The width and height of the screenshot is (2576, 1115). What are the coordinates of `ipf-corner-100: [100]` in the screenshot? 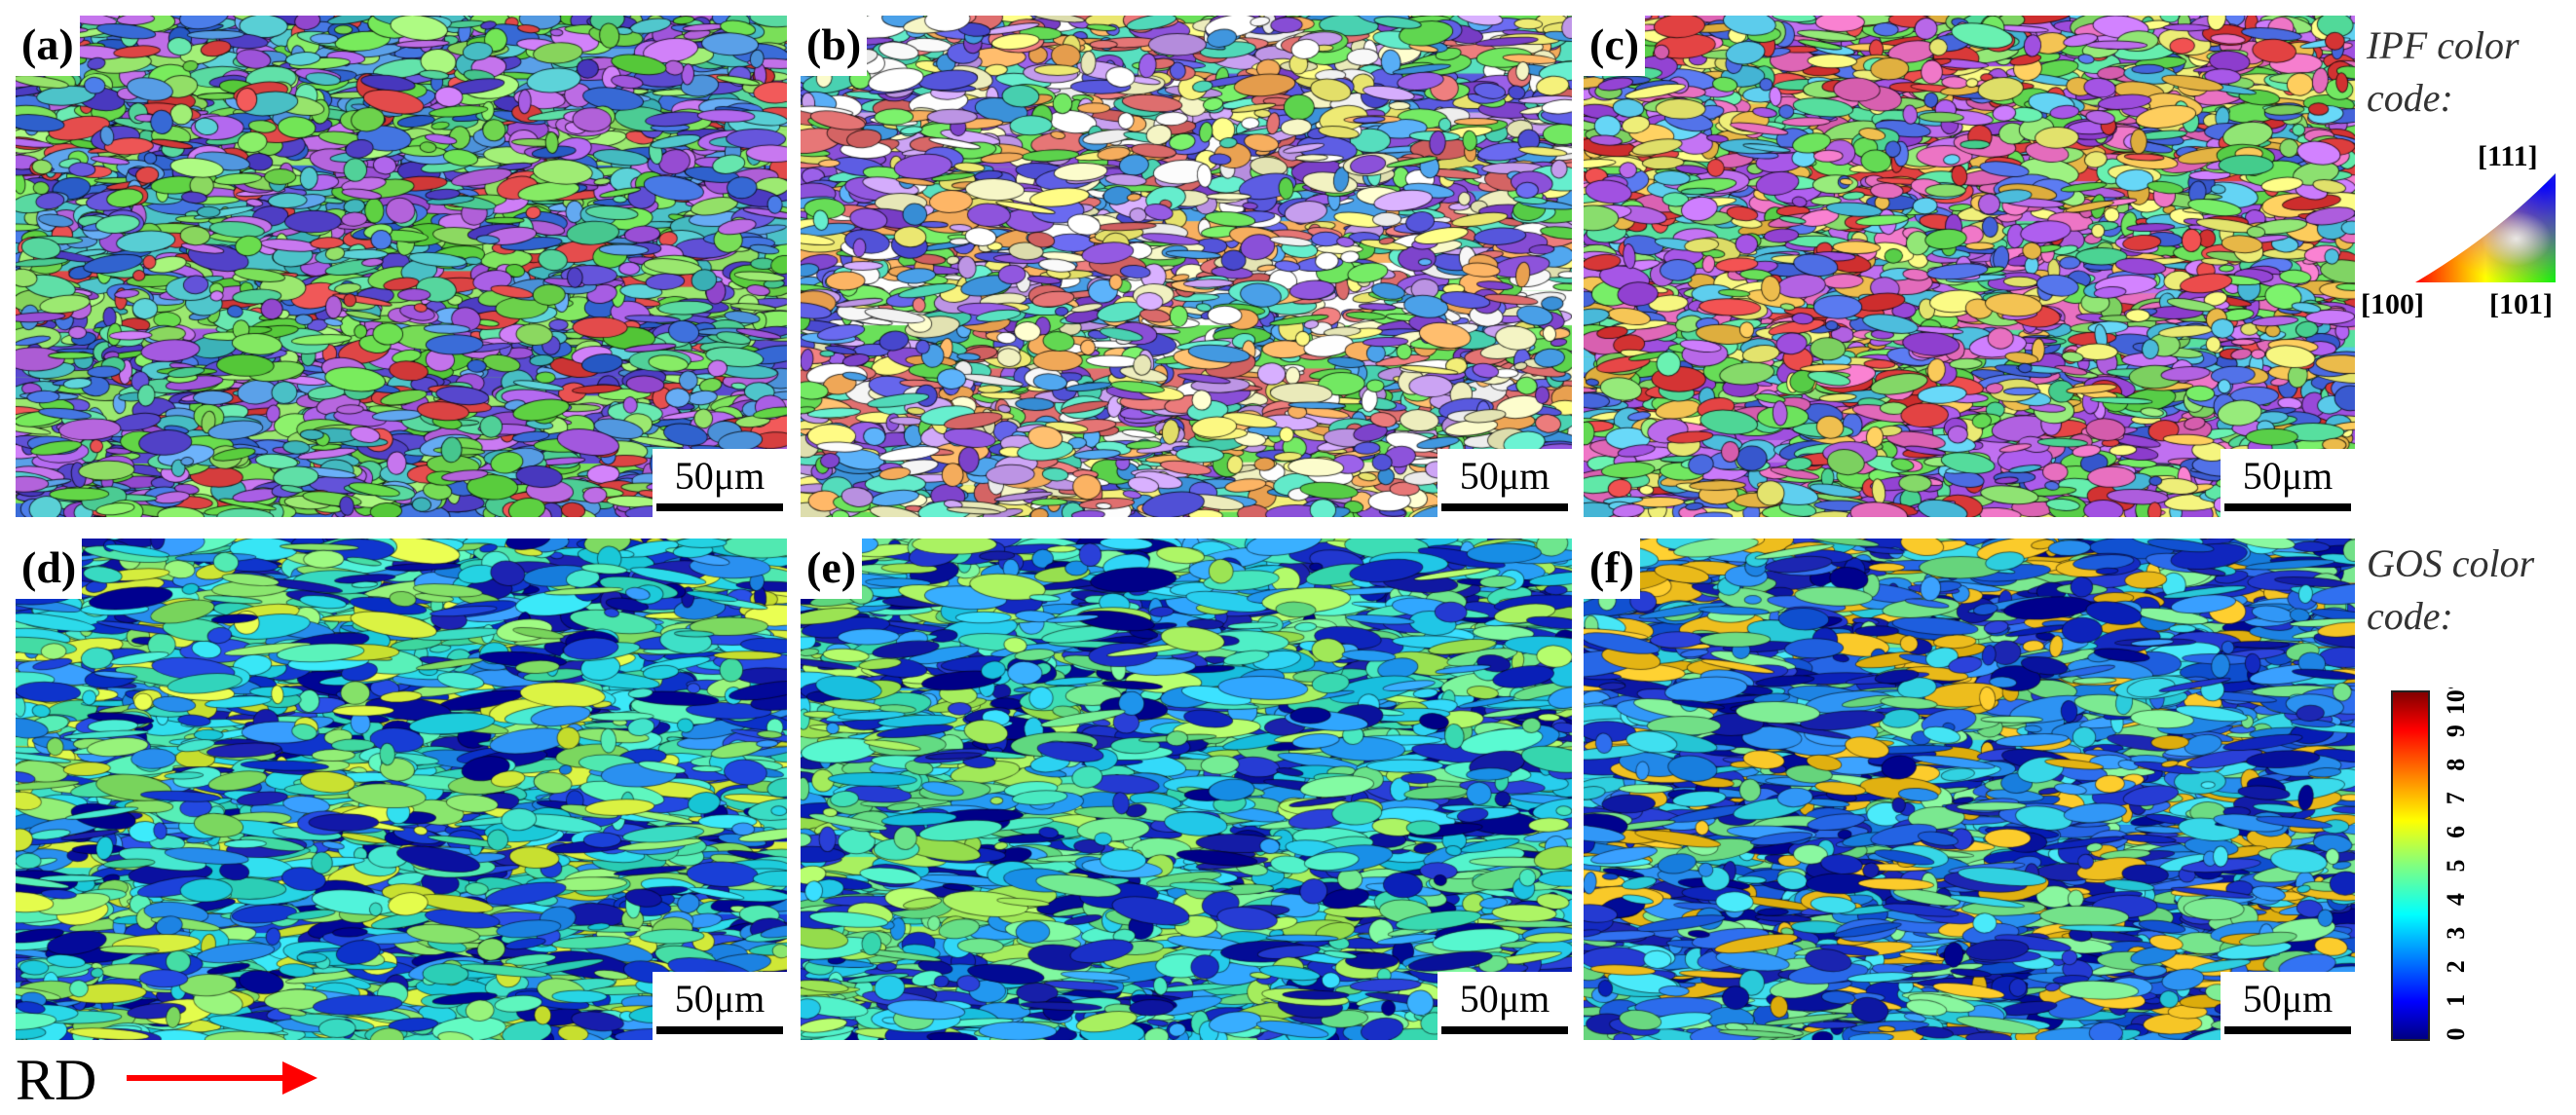 It's located at (2392, 304).